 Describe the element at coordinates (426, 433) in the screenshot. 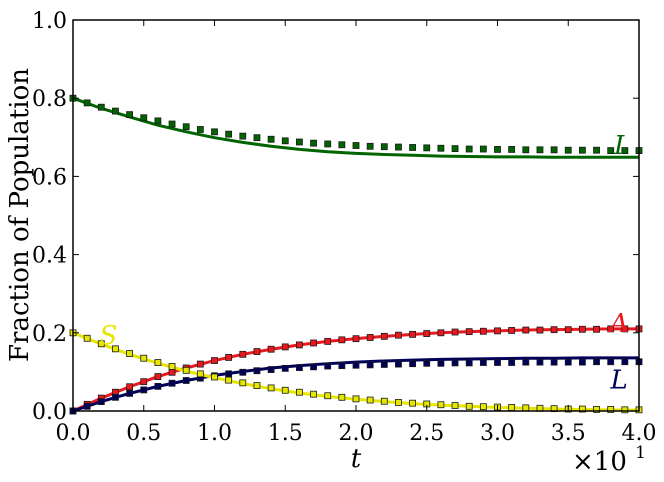

I see `x-tick-label-5: 2.5` at that location.